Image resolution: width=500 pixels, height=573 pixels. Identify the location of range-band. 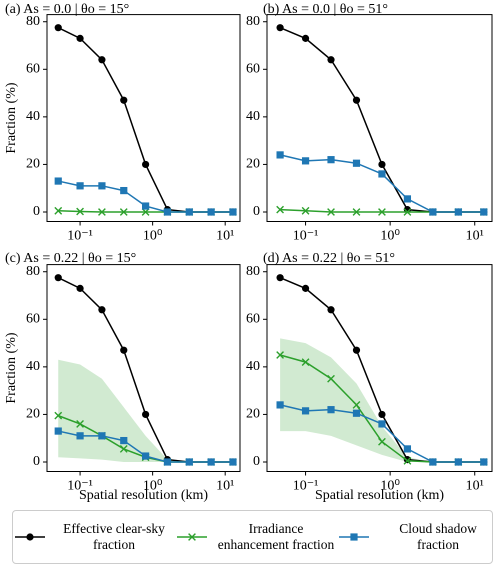
(382, 400).